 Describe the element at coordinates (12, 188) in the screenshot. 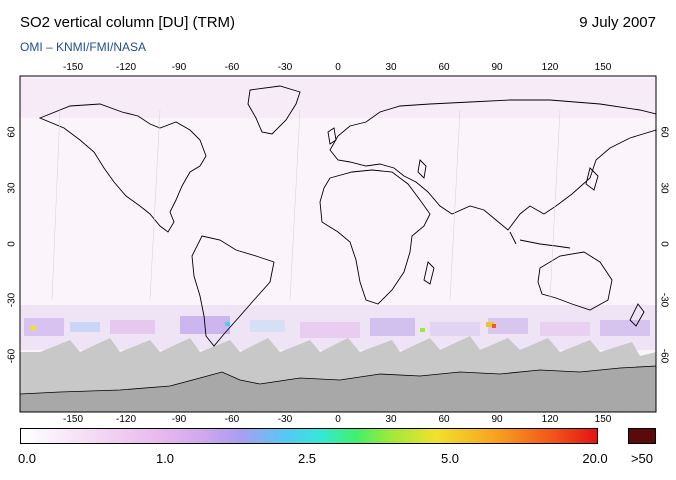

I see `lat-tick-left-1: 30` at that location.